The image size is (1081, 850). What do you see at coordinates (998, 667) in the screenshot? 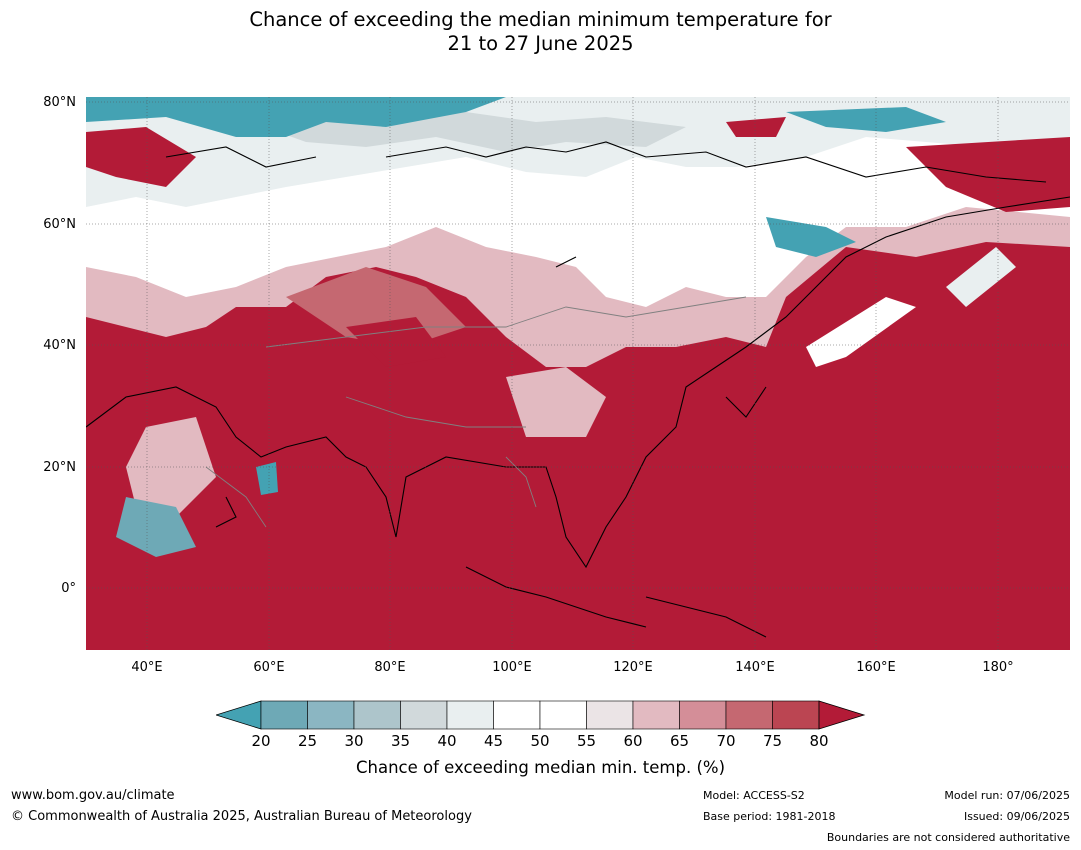
I see `lon-label-180: 180°` at bounding box center [998, 667].